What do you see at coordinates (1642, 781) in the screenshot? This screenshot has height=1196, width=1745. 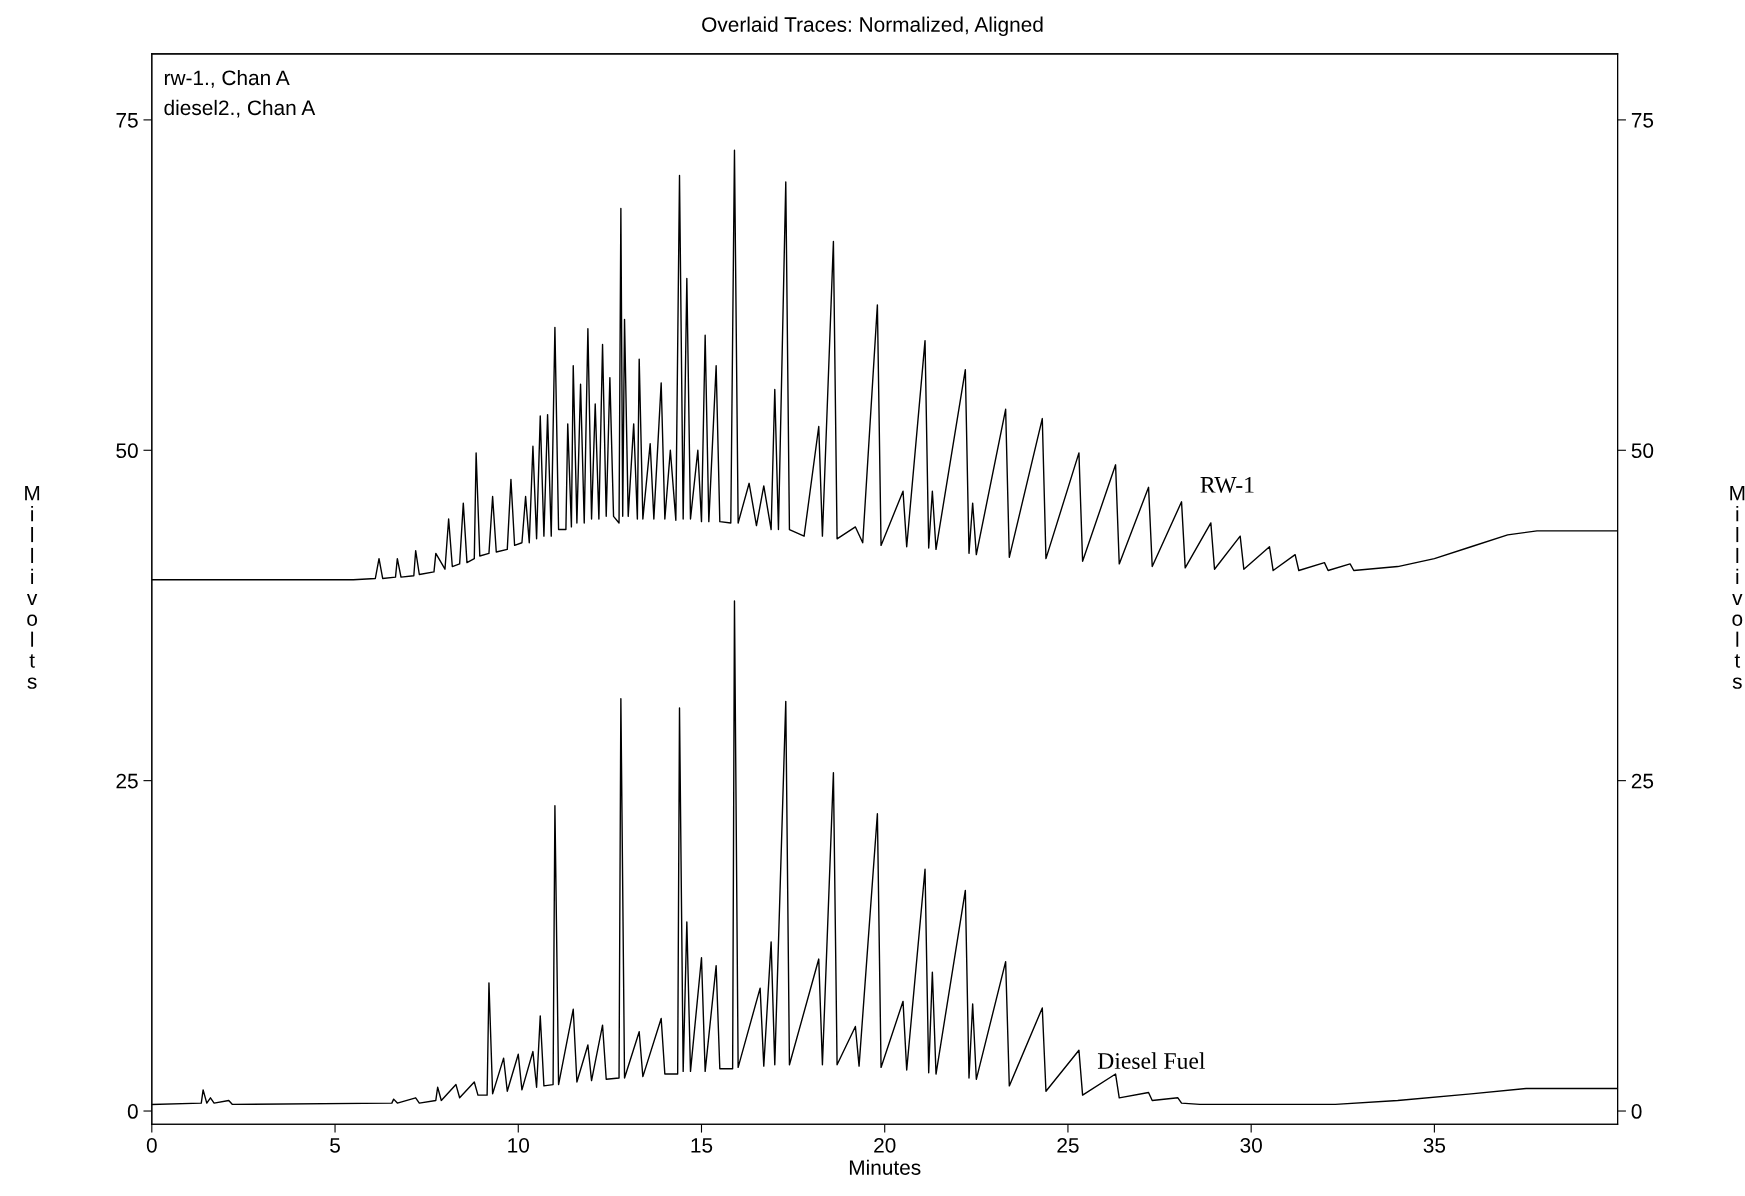 I see `y2-tick-label: 25` at bounding box center [1642, 781].